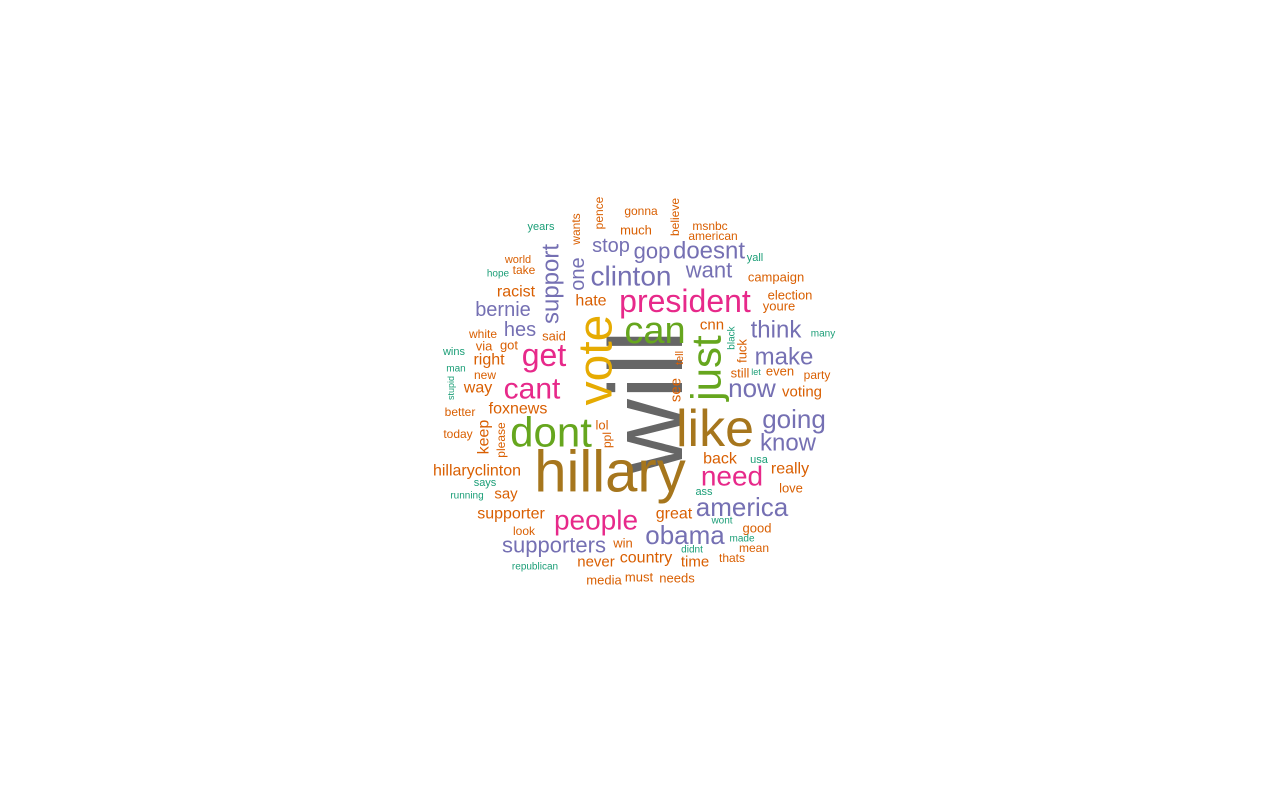  I want to click on word-look: look, so click(524, 531).